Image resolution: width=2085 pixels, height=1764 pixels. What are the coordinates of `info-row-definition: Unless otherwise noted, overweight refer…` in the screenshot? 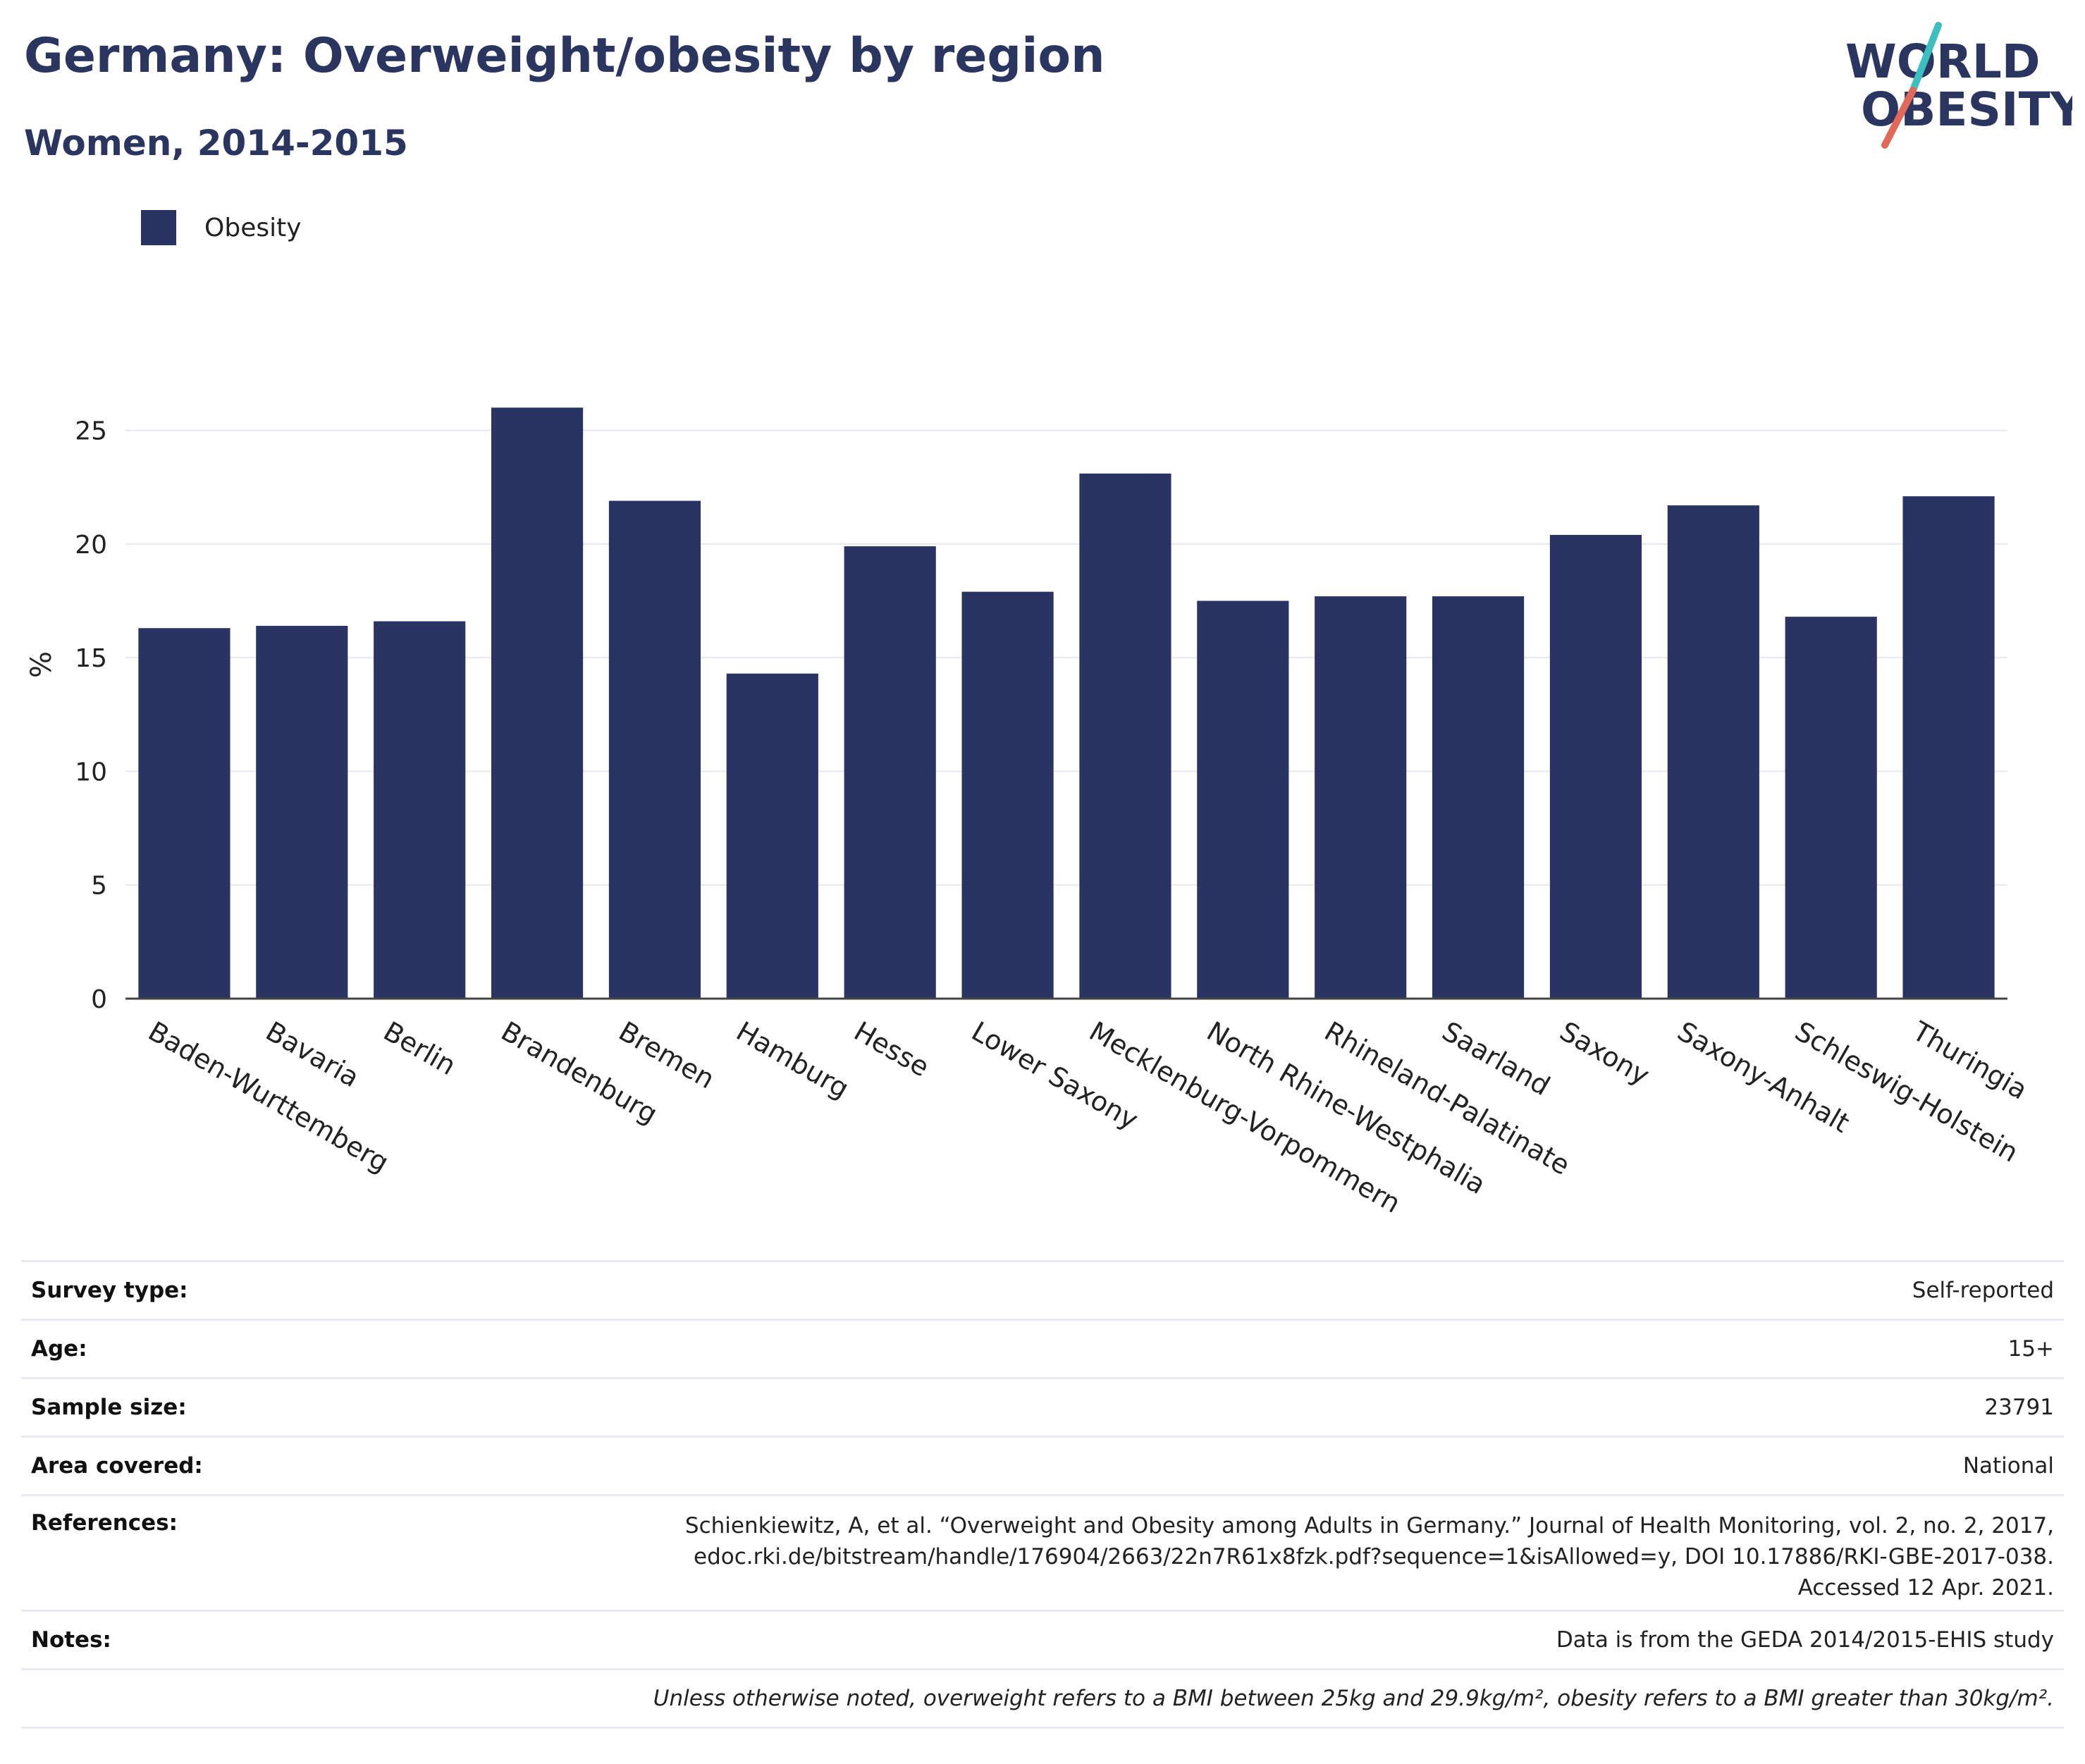 It's located at (1042, 1698).